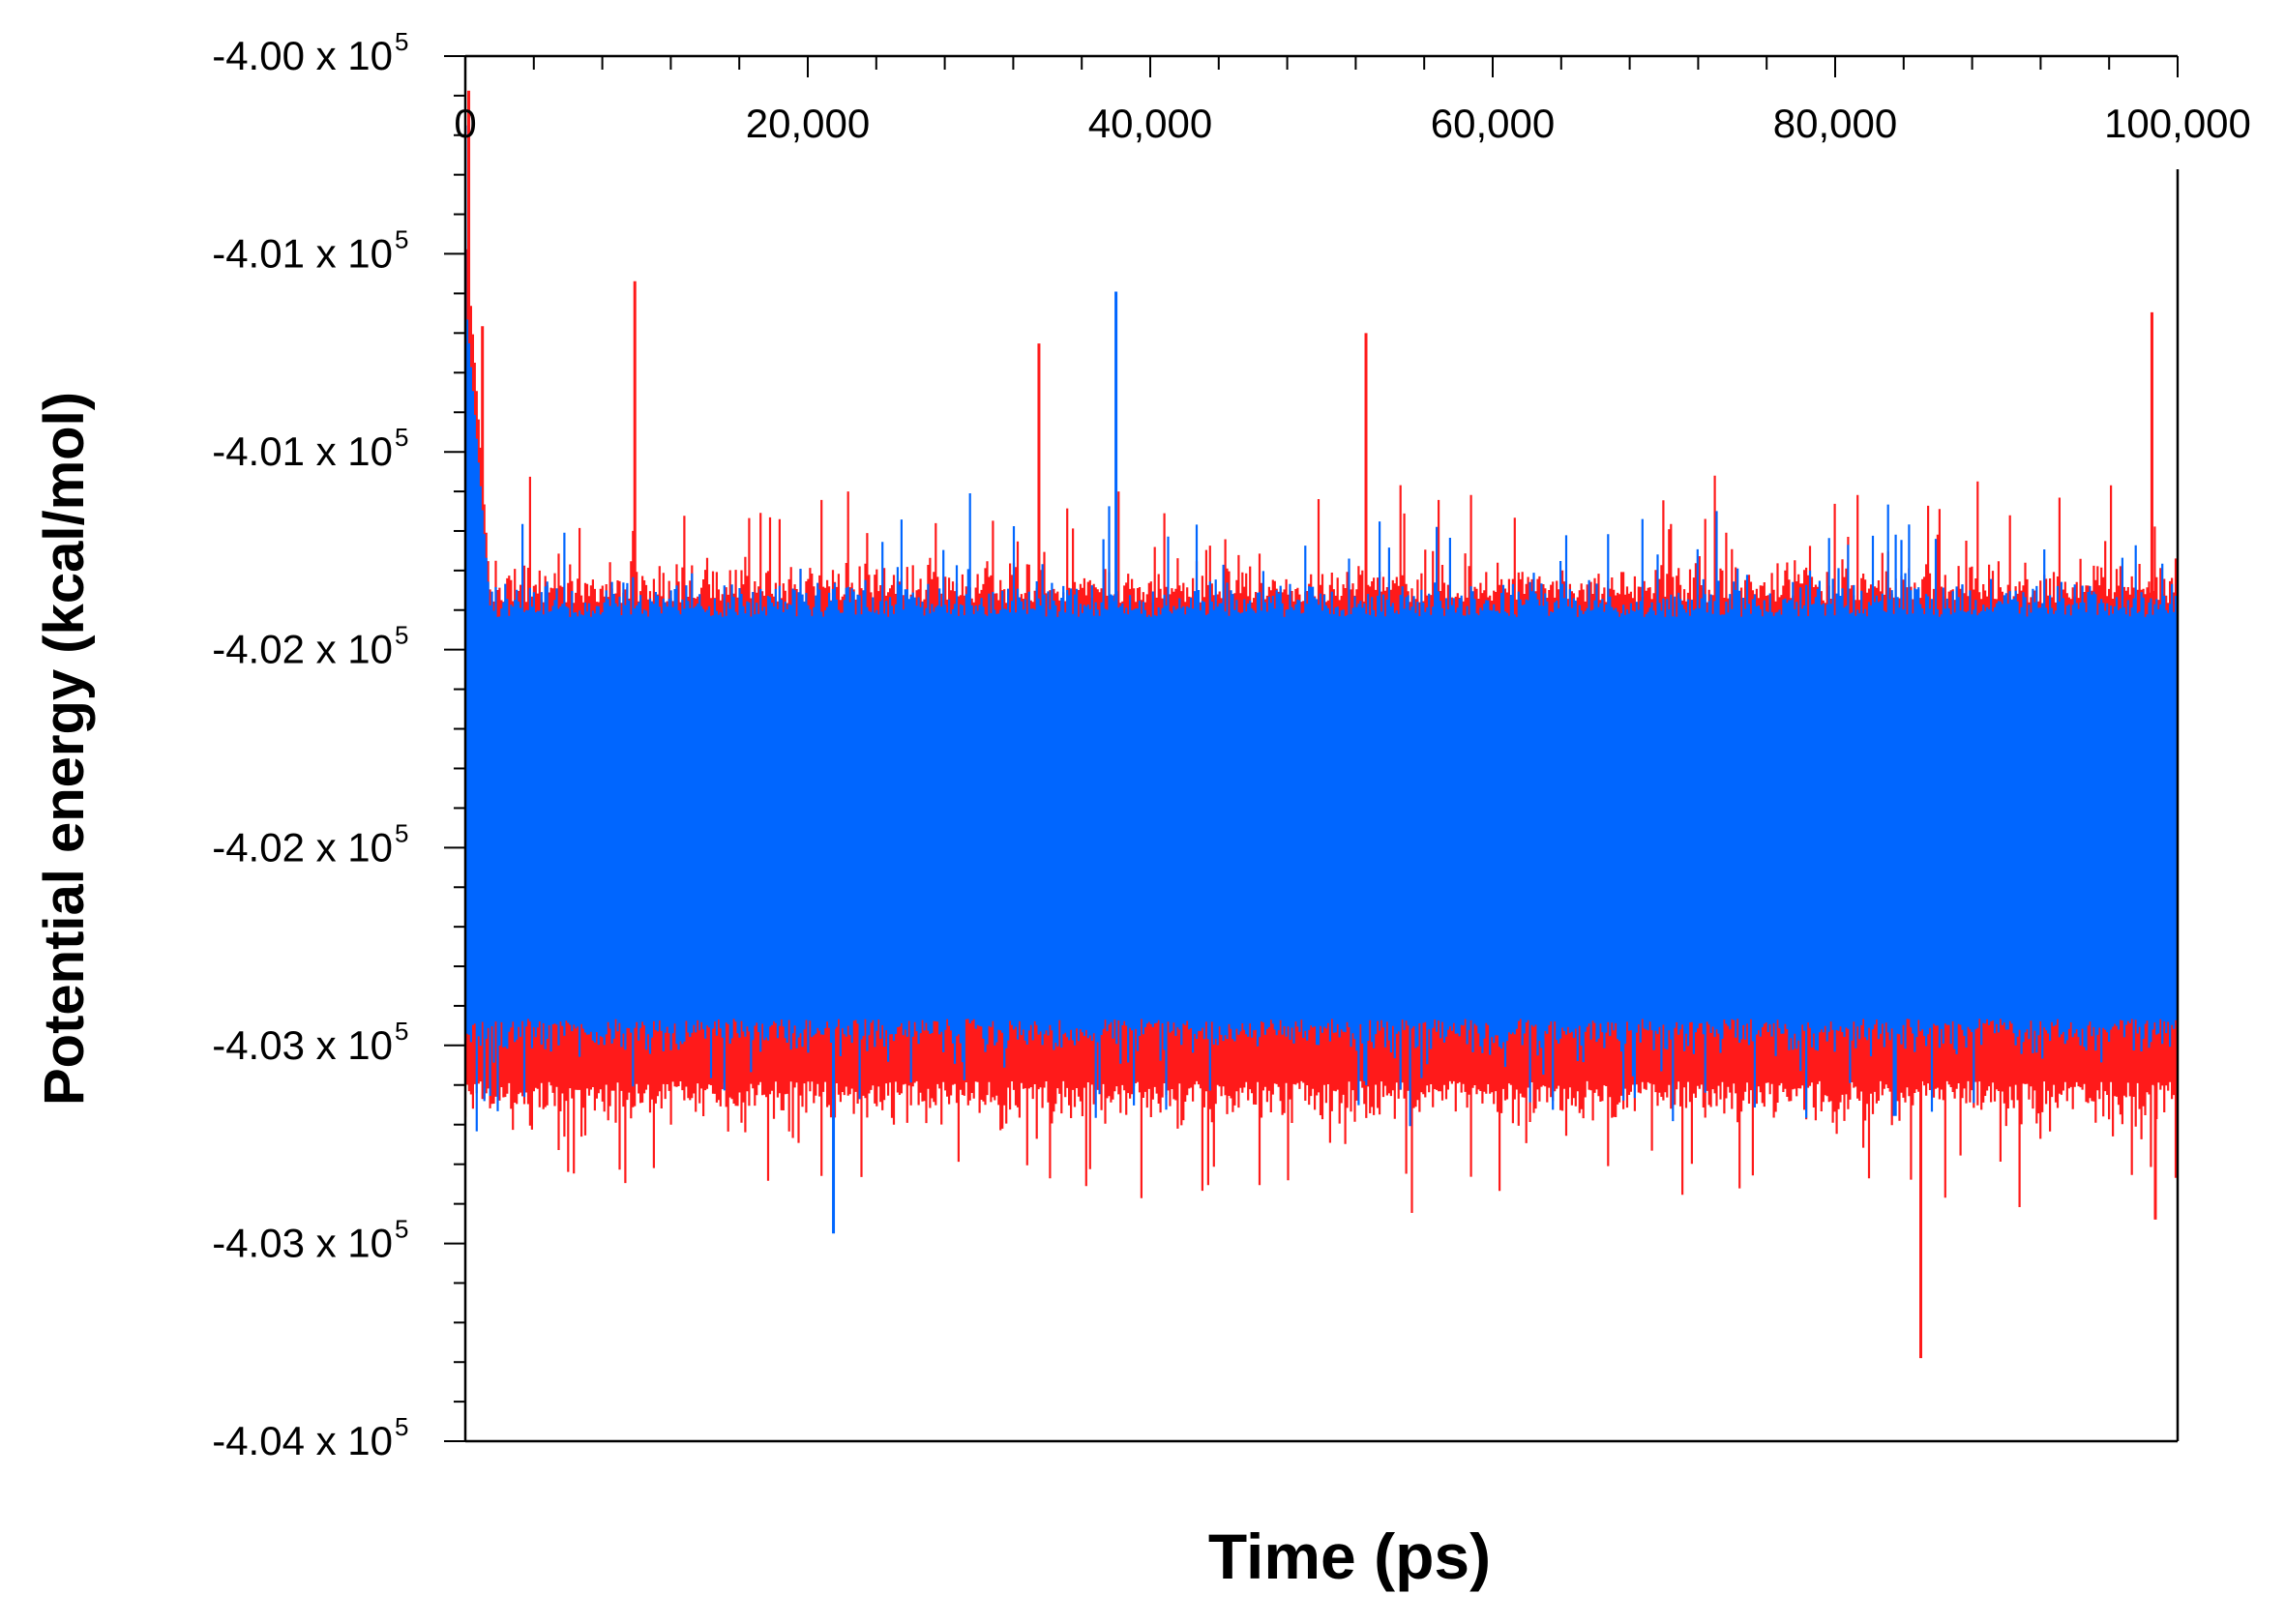 This screenshot has height=1624, width=2285. I want to click on y-axis-title: Potential energy (kcal/mol), so click(64, 749).